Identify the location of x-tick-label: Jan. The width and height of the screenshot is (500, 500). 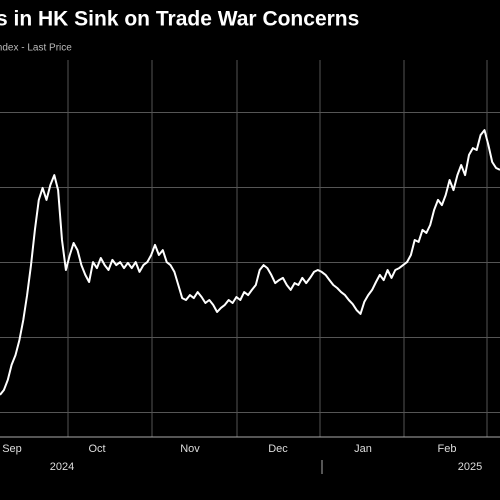
(363, 449).